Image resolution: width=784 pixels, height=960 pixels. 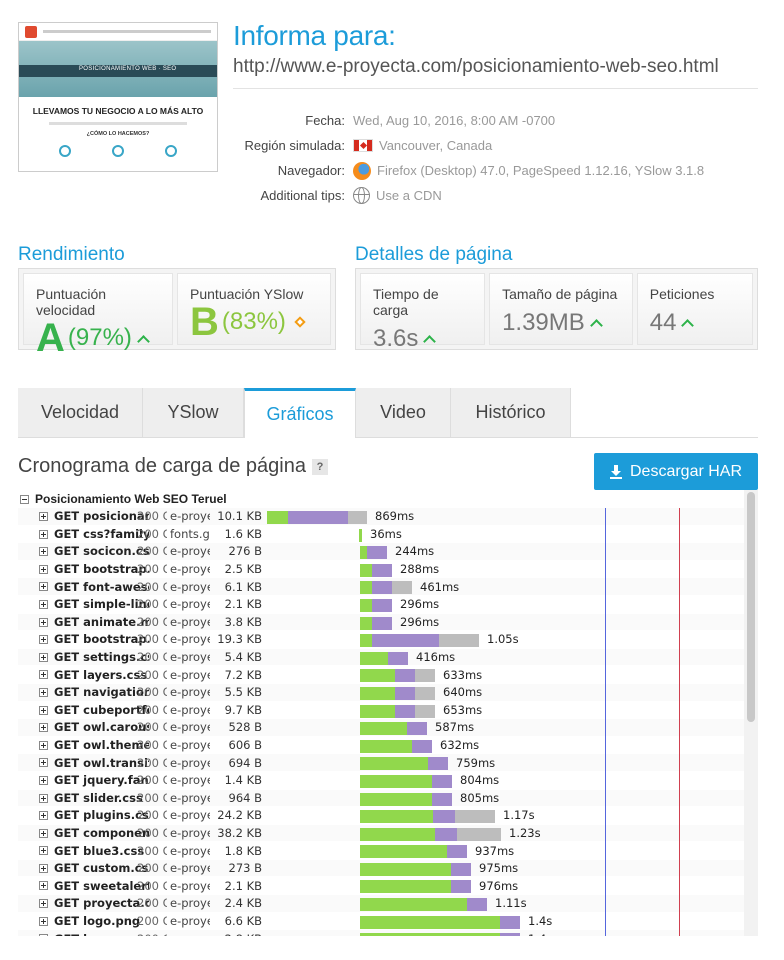 What do you see at coordinates (101, 934) in the screenshot?
I see `request-name: GET logonegro.png` at bounding box center [101, 934].